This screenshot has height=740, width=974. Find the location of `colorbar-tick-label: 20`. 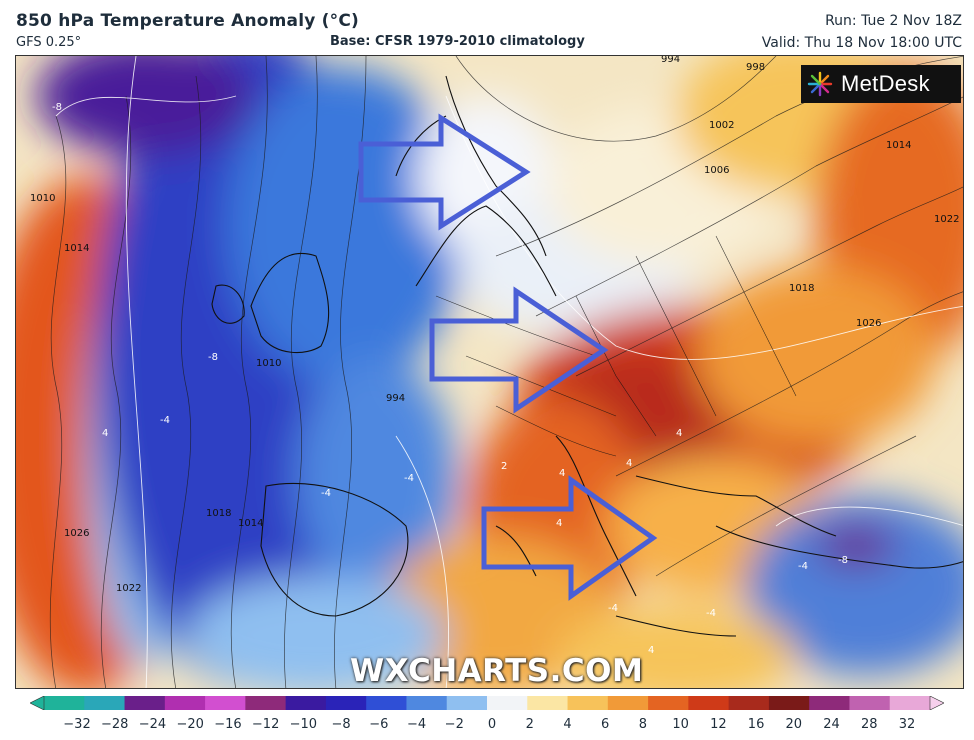

colorbar-tick-label: 20 is located at coordinates (794, 724).